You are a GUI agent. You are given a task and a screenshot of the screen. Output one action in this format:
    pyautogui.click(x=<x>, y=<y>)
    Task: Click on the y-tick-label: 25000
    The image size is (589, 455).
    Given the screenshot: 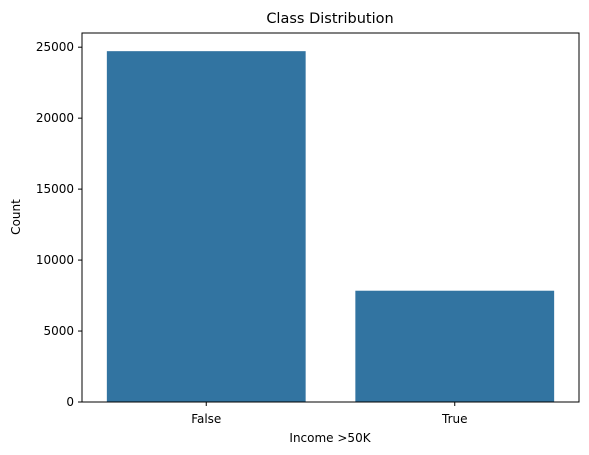 What is the action you would take?
    pyautogui.click(x=55, y=47)
    